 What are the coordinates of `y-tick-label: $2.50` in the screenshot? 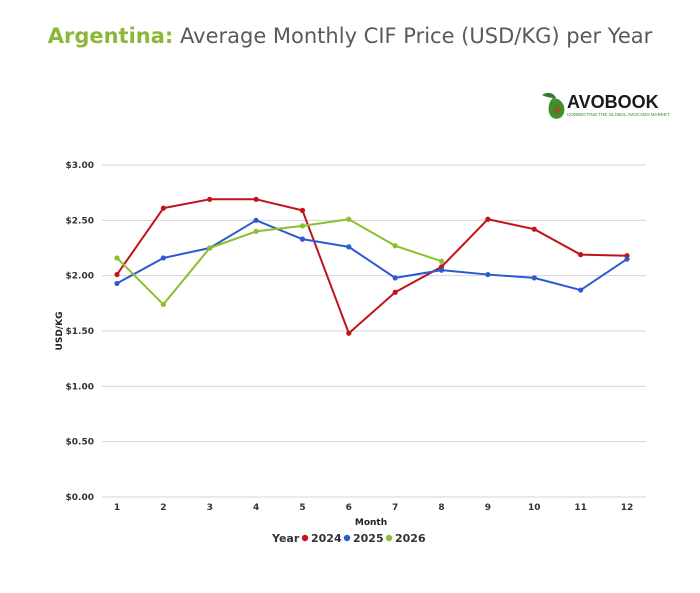 It's located at (80, 221).